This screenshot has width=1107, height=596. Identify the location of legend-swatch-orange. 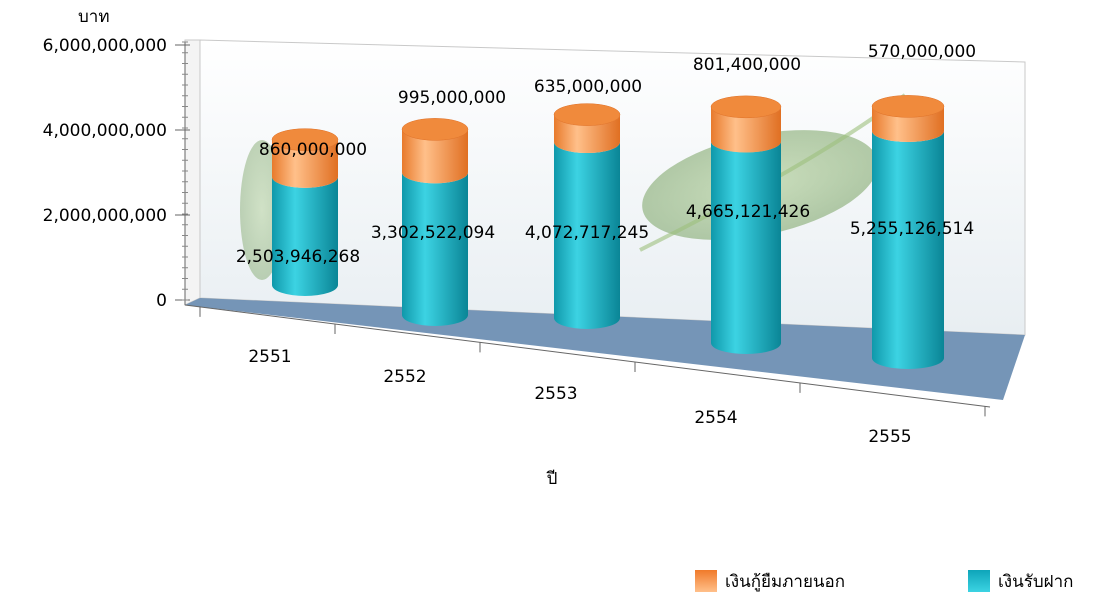
(706, 581).